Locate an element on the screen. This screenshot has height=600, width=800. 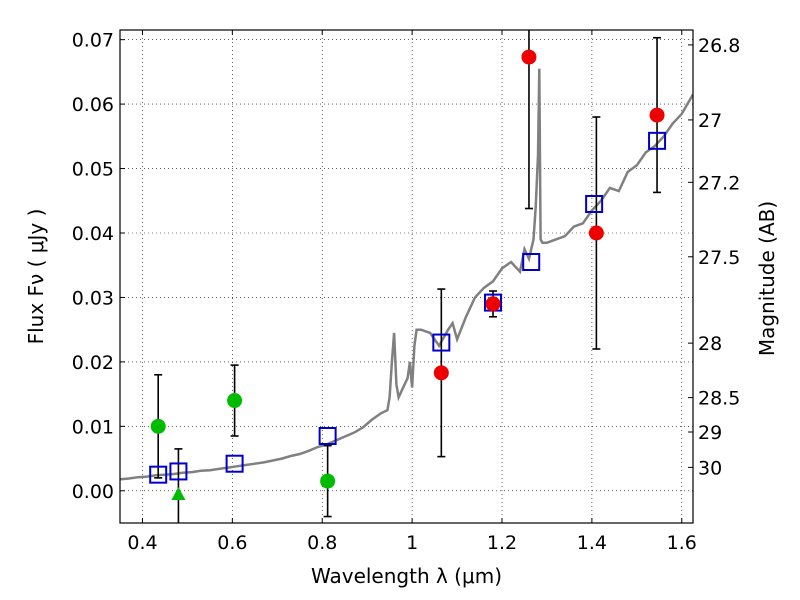
x-axis-label: Wavelength λ (μm) is located at coordinates (406, 576).